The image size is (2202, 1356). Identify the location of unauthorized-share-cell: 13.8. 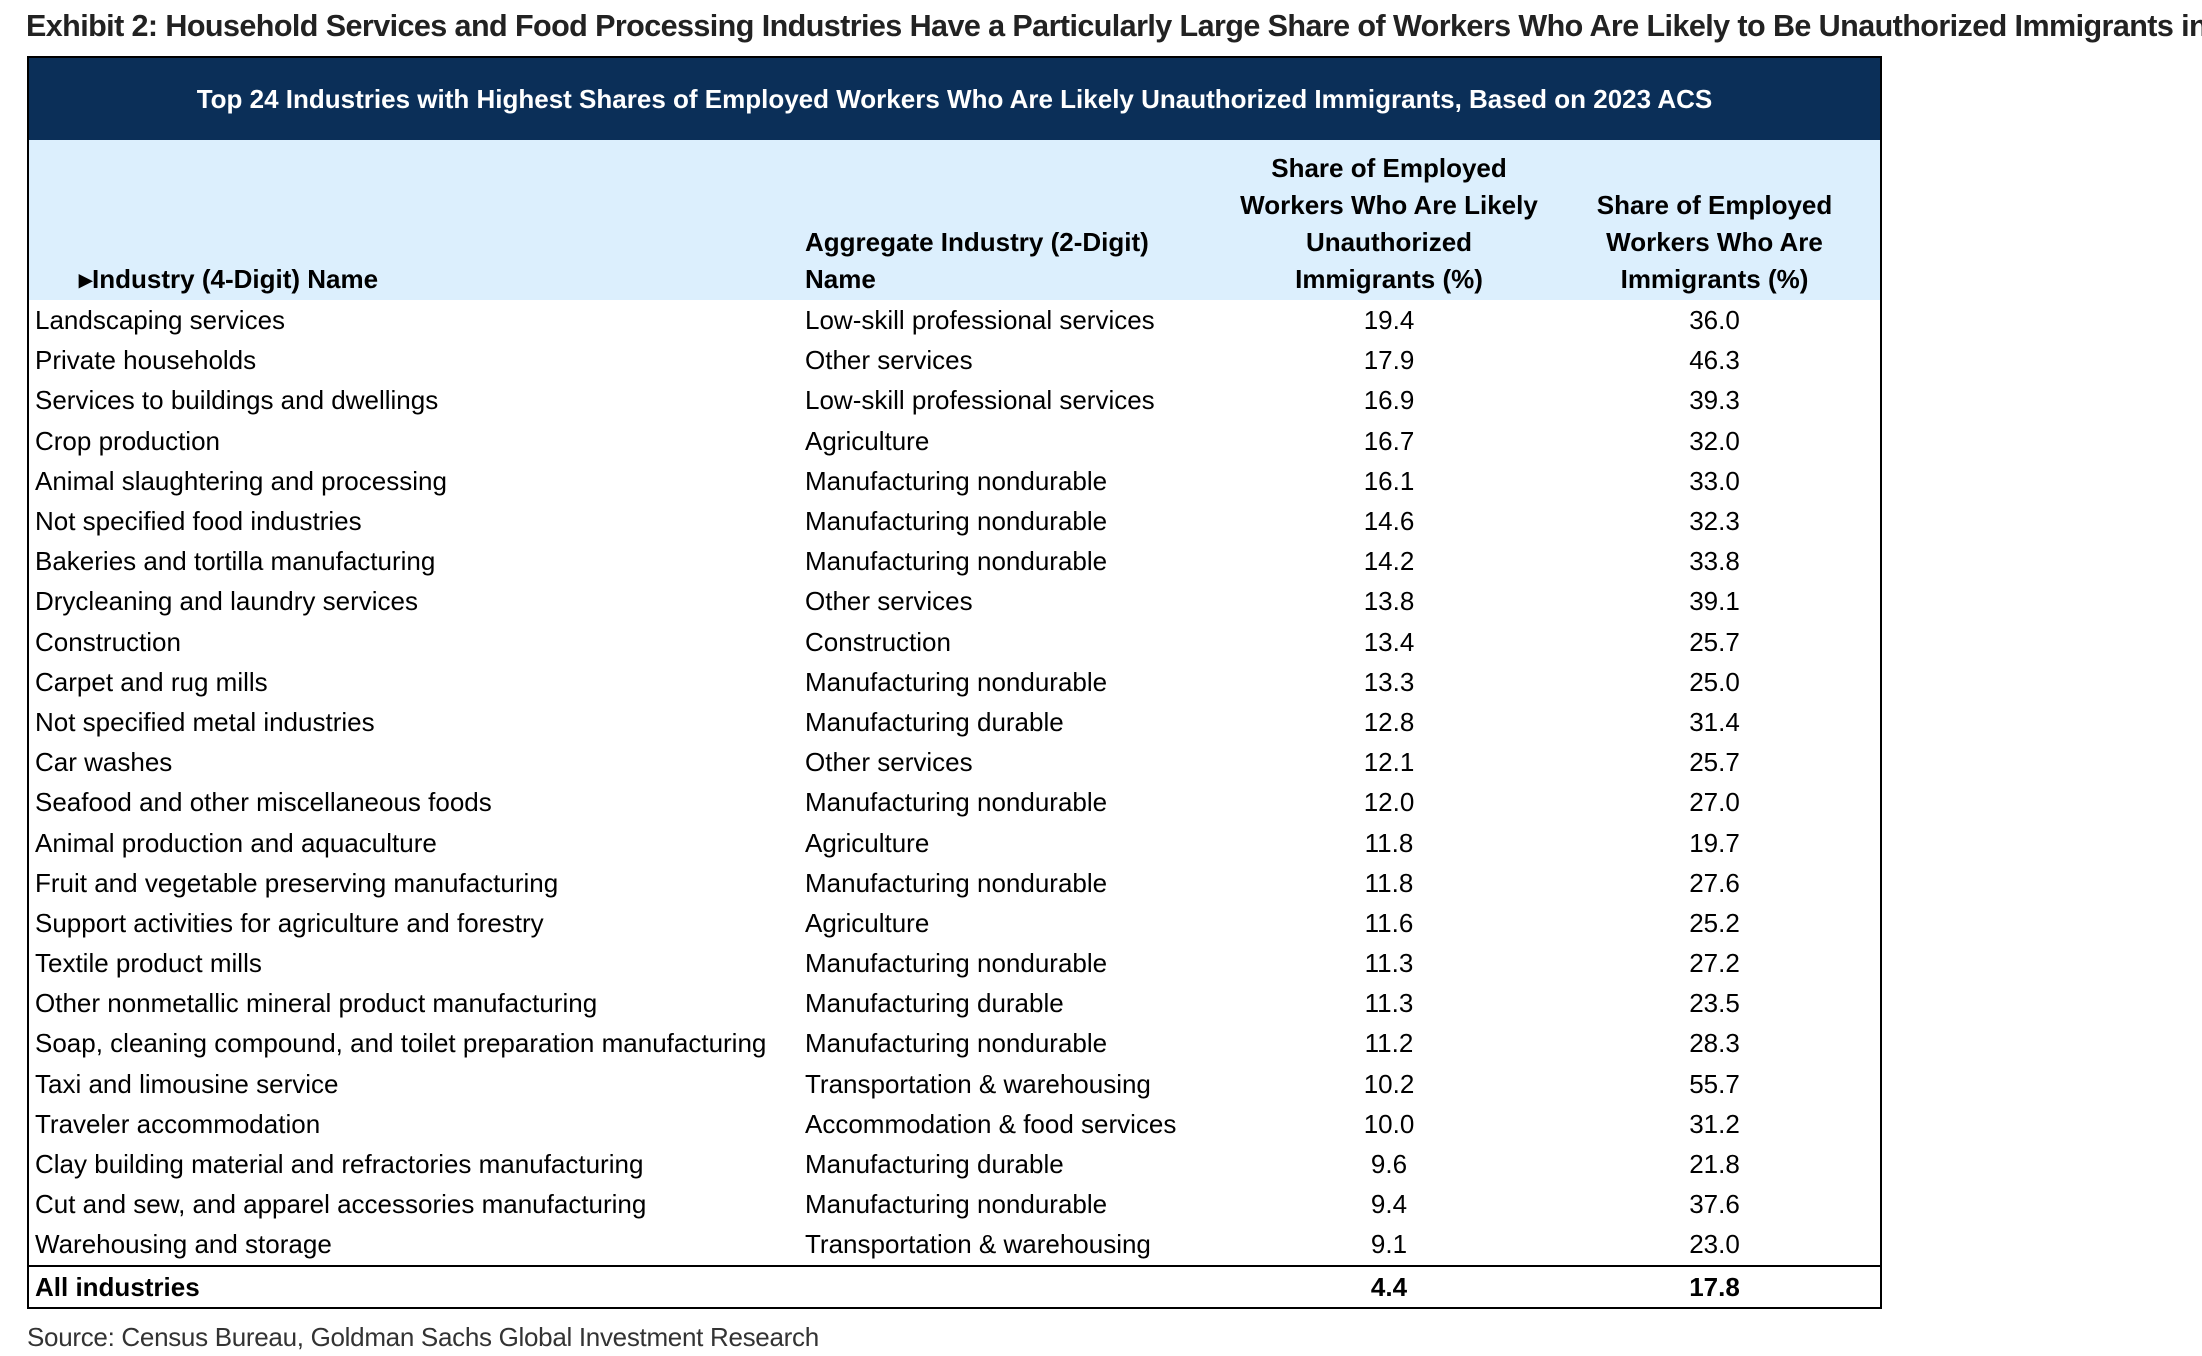
(1389, 601).